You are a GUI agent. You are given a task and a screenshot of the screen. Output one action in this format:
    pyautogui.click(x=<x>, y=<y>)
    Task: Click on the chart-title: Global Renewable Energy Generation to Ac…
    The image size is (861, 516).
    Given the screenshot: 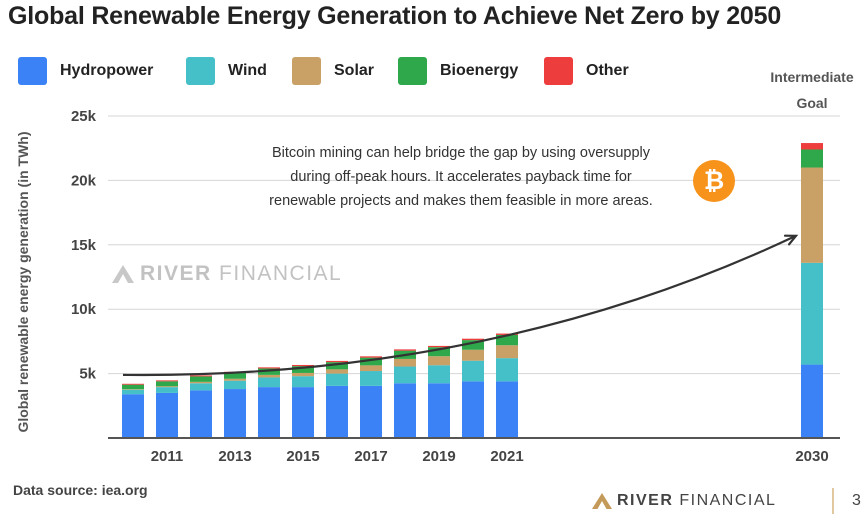 What is the action you would take?
    pyautogui.click(x=395, y=16)
    